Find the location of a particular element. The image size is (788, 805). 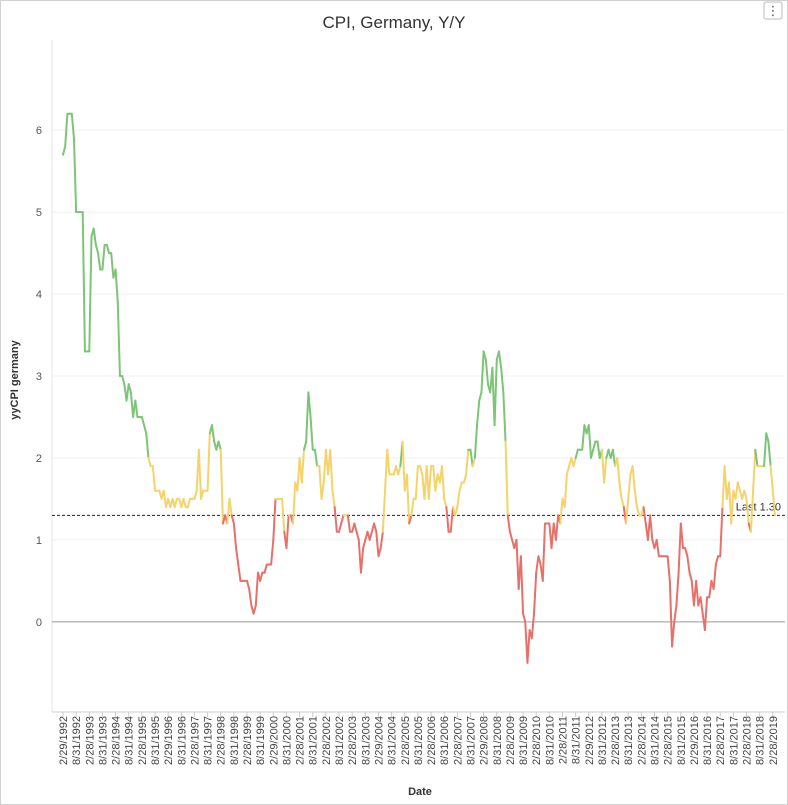

y-tick-label: 3 is located at coordinates (39, 377).